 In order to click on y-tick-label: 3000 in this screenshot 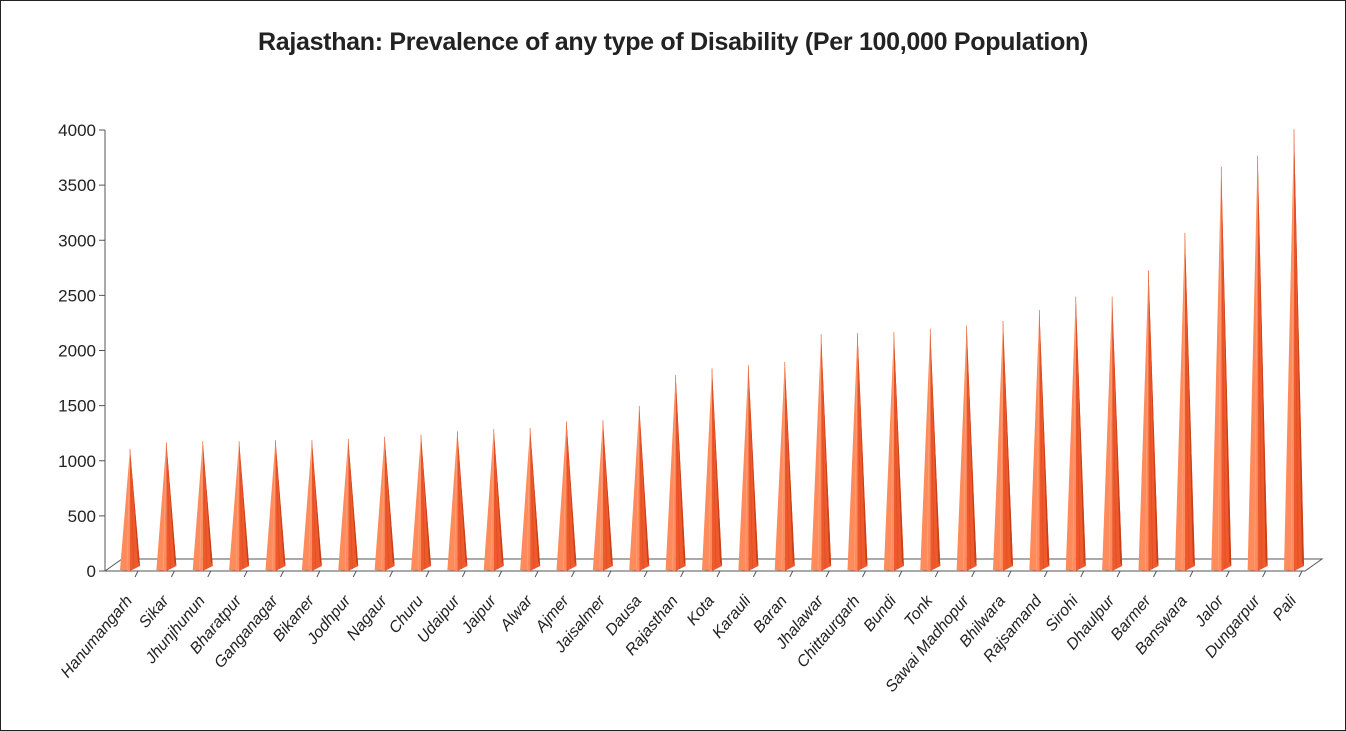, I will do `click(77, 240)`.